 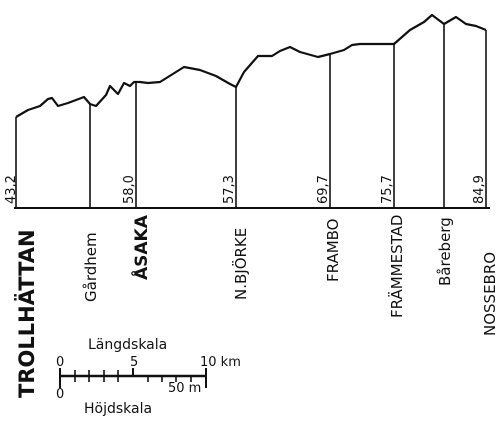 I want to click on length-scale-tick-5: 5, so click(x=134, y=362).